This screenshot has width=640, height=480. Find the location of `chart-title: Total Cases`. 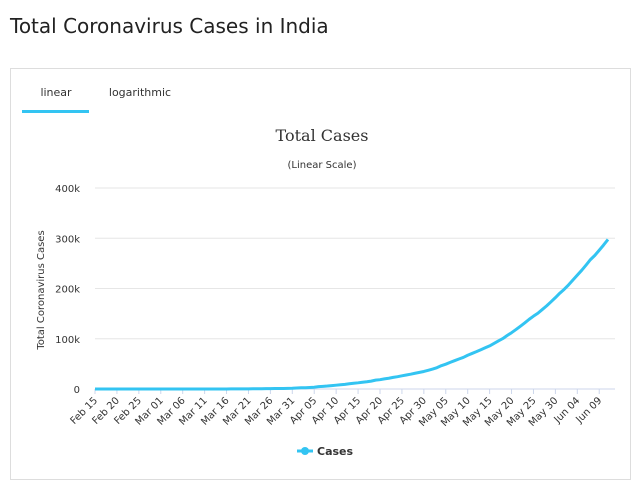

chart-title: Total Cases is located at coordinates (322, 135).